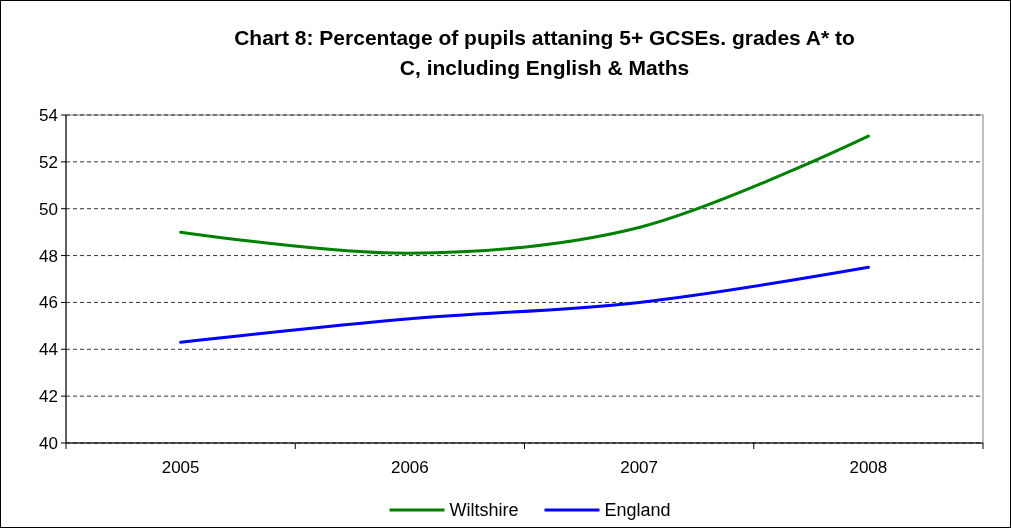 The width and height of the screenshot is (1011, 528). I want to click on y-tick-label: 44, so click(48, 350).